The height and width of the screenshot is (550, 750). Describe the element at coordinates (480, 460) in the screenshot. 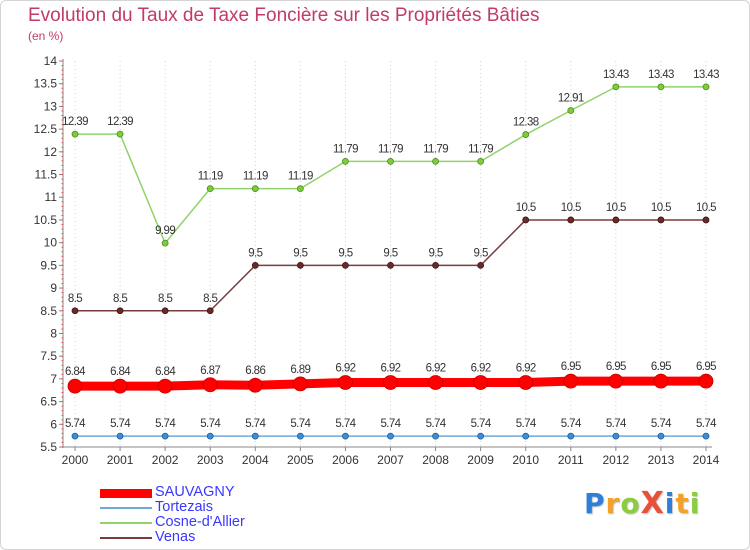

I see `x-tick-label: 2009` at that location.